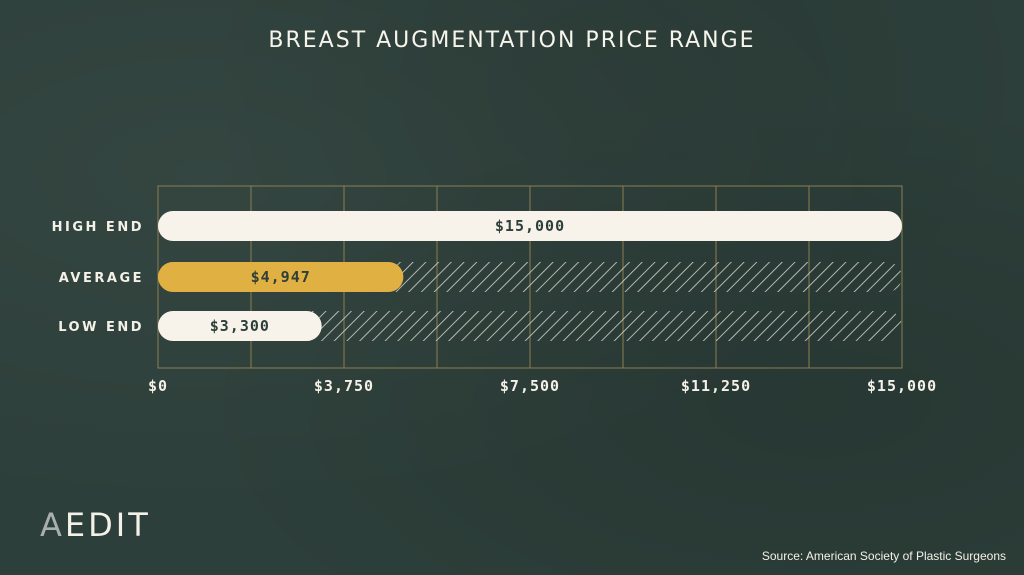 This screenshot has height=575, width=1024. I want to click on bar-high-end, so click(530, 226).